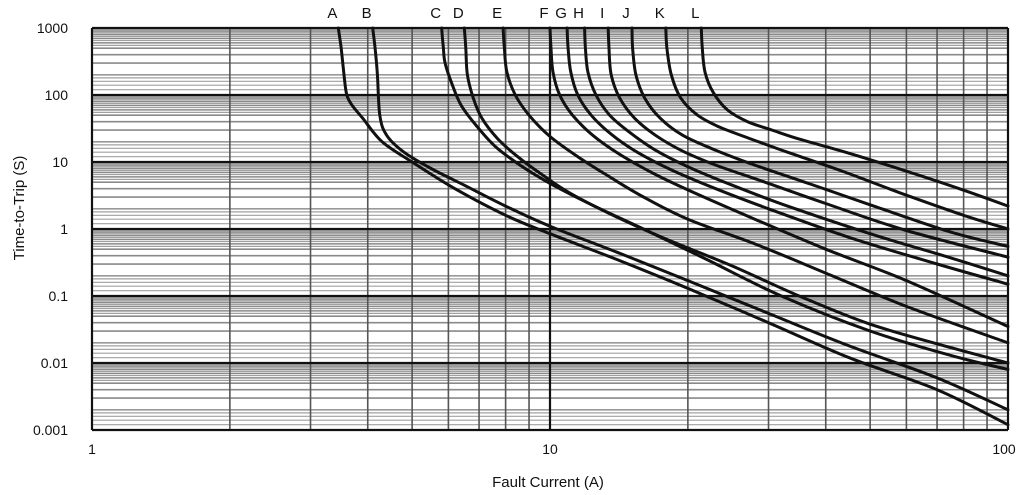 The image size is (1019, 495). I want to click on curve-k, so click(837, 128).